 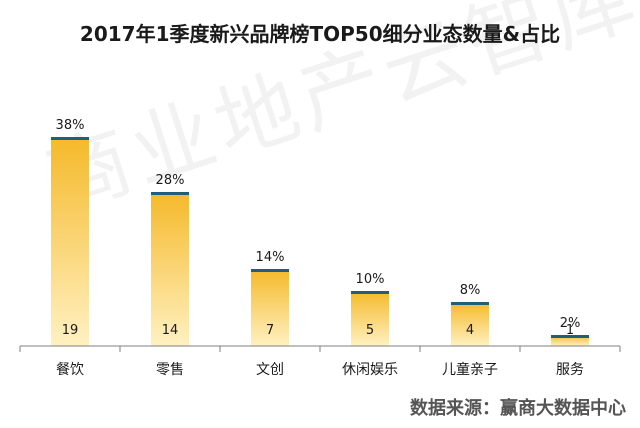 What do you see at coordinates (470, 330) in the screenshot?
I see `value-label: 4` at bounding box center [470, 330].